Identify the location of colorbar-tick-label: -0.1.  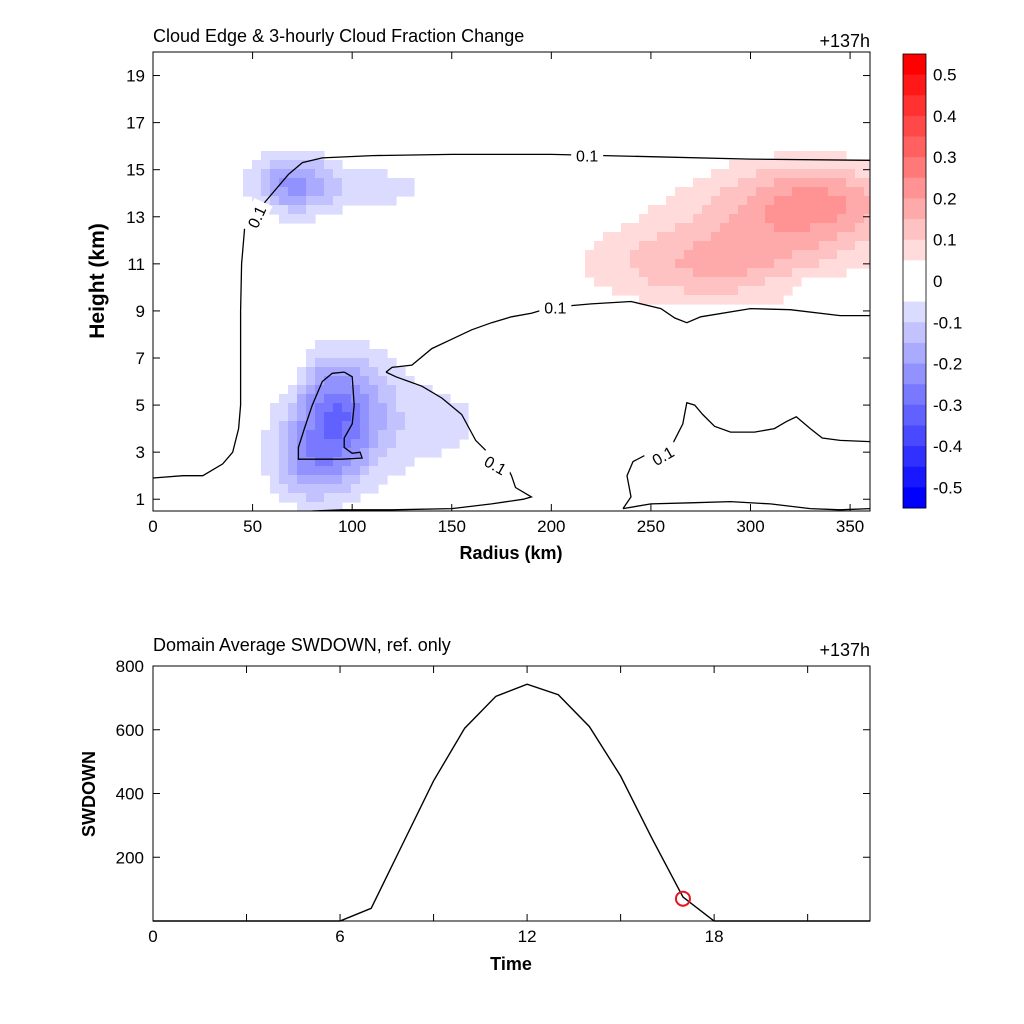
(947, 322).